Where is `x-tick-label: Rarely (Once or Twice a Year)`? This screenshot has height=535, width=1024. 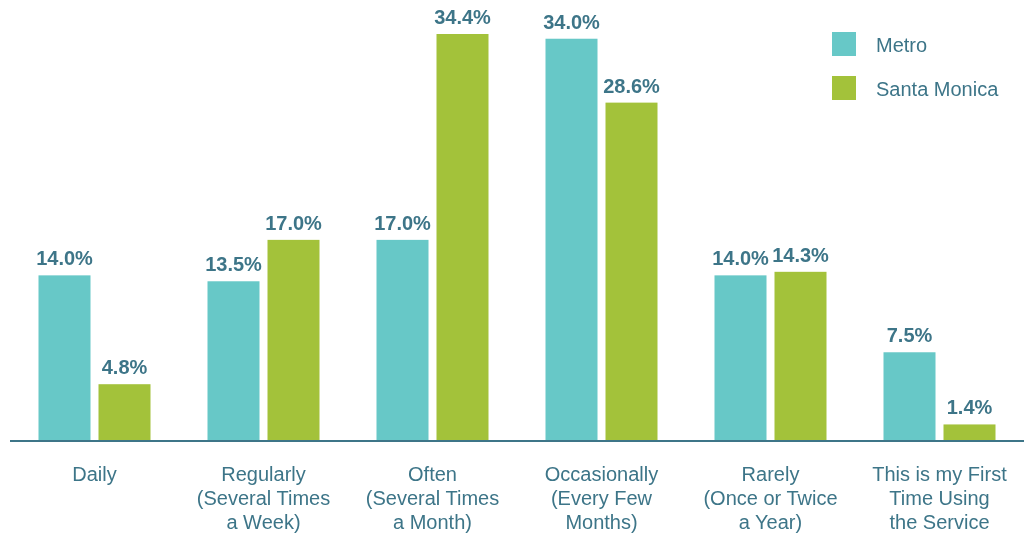 x-tick-label: Rarely (Once or Twice a Year) is located at coordinates (770, 498).